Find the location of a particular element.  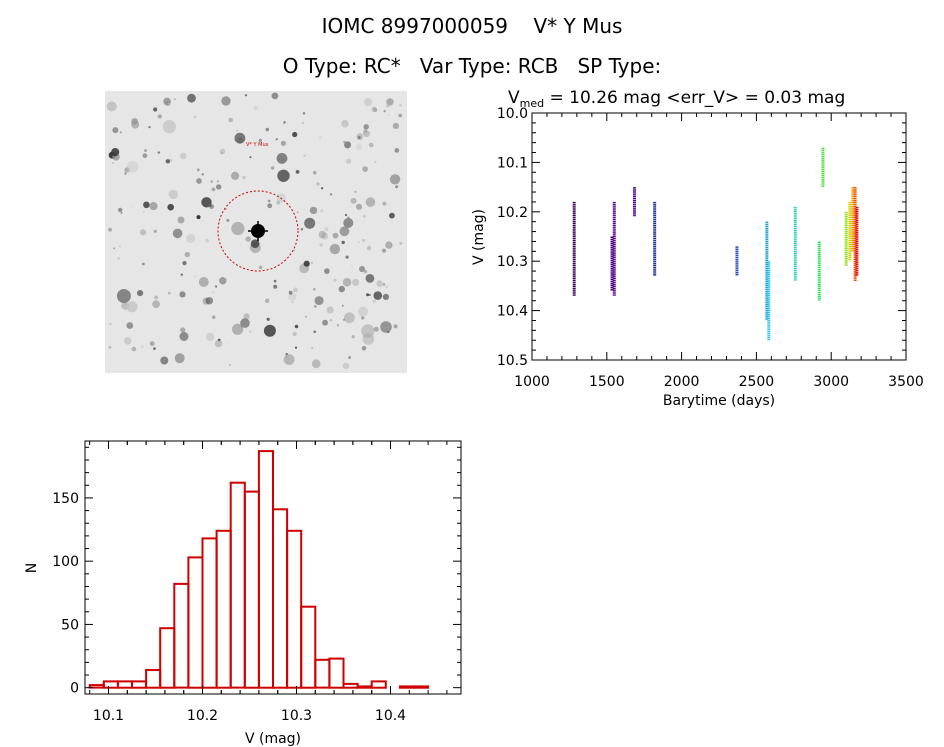

light-curve-ylabel: V (mag) is located at coordinates (479, 237).